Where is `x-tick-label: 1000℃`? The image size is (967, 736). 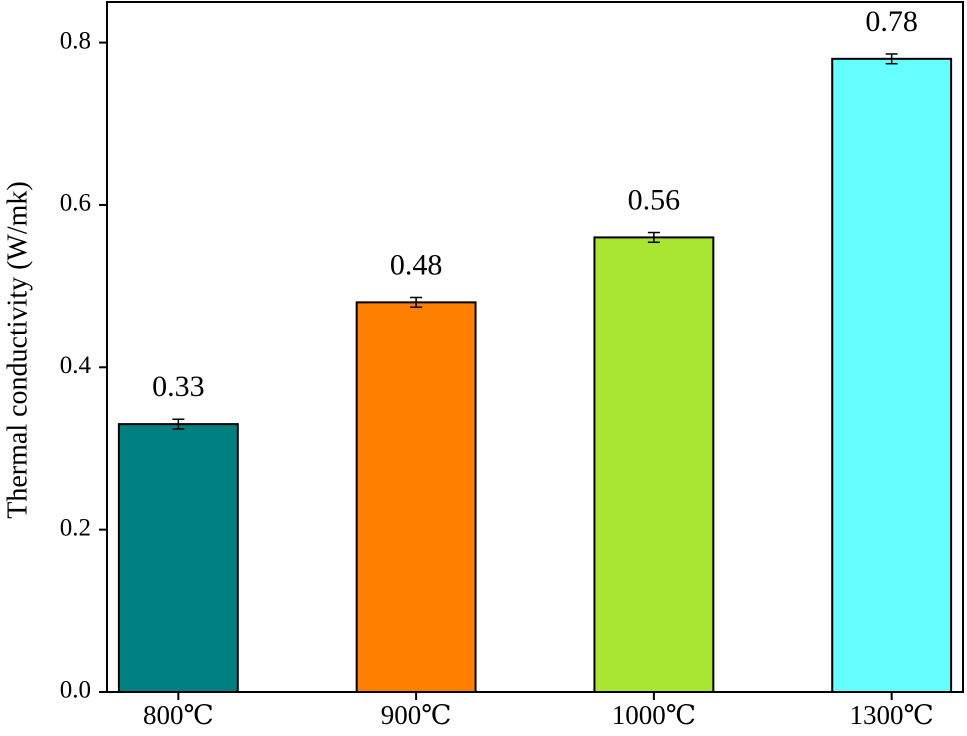
x-tick-label: 1000℃ is located at coordinates (654, 715).